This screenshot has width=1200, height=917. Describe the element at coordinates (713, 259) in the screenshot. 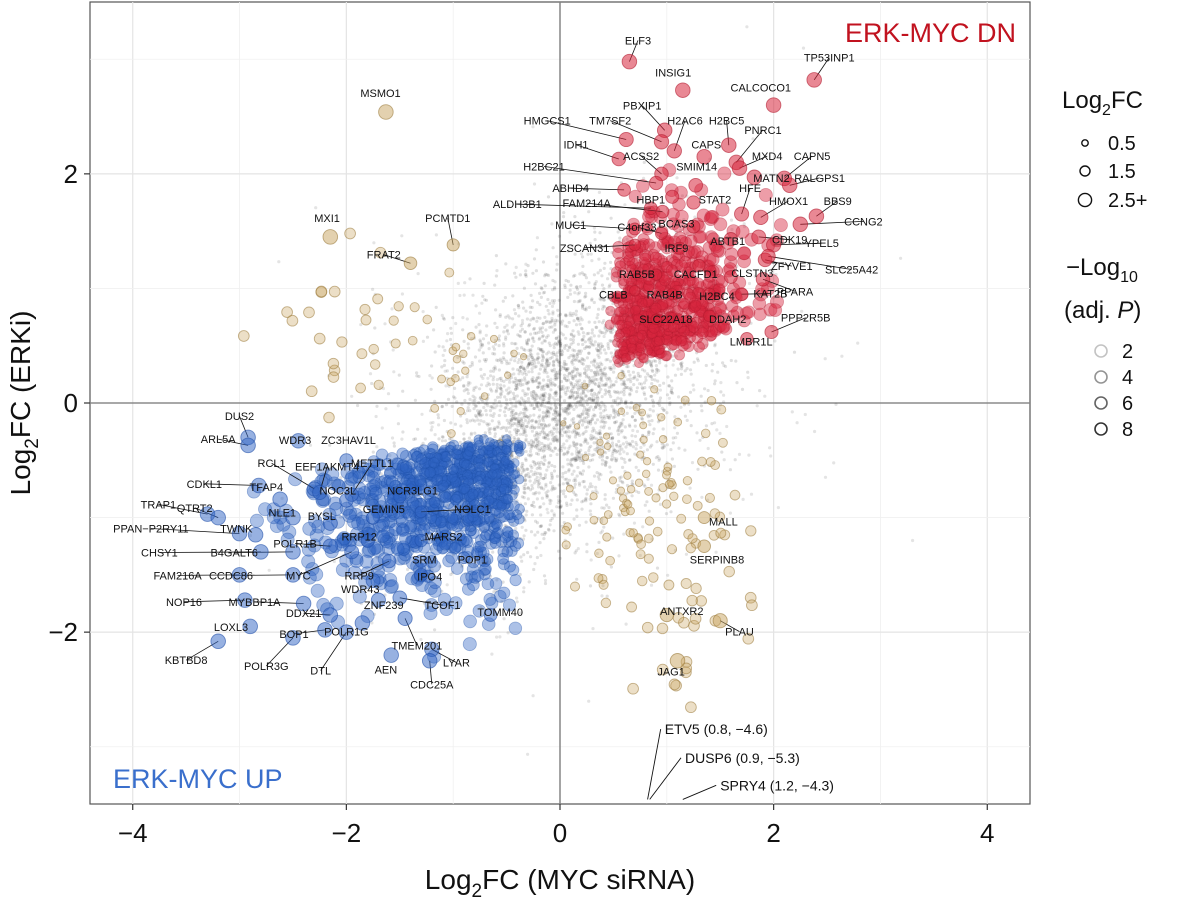

I see `dn-point` at that location.